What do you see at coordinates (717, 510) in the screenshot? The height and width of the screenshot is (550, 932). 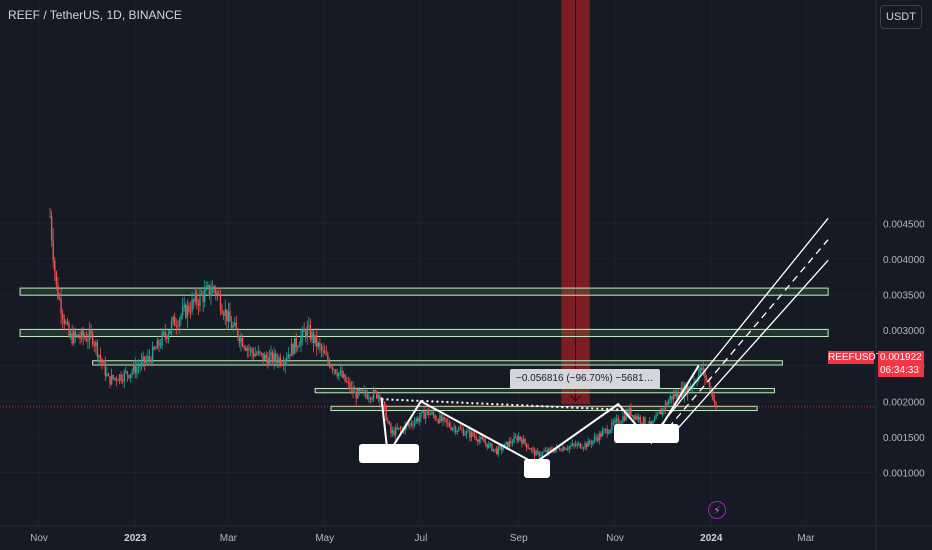 I see `lightning-icon: ⚡` at bounding box center [717, 510].